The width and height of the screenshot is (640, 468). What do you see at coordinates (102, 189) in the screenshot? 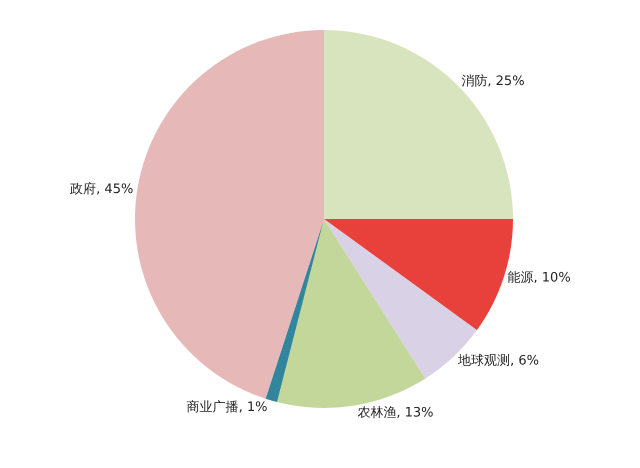
I see `slice-label: 政府, 45%` at bounding box center [102, 189].